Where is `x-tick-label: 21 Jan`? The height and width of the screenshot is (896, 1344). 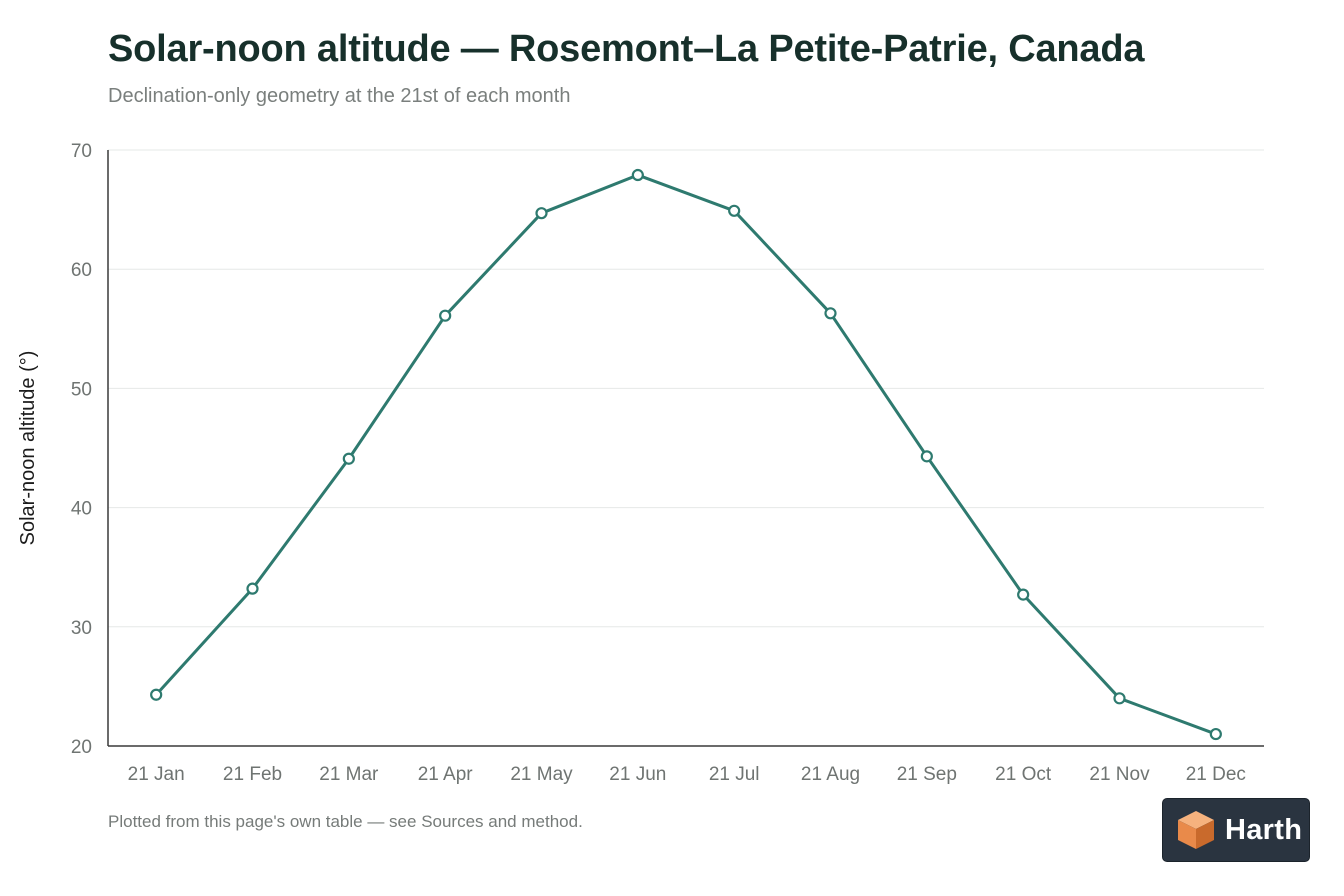
x-tick-label: 21 Jan is located at coordinates (156, 774).